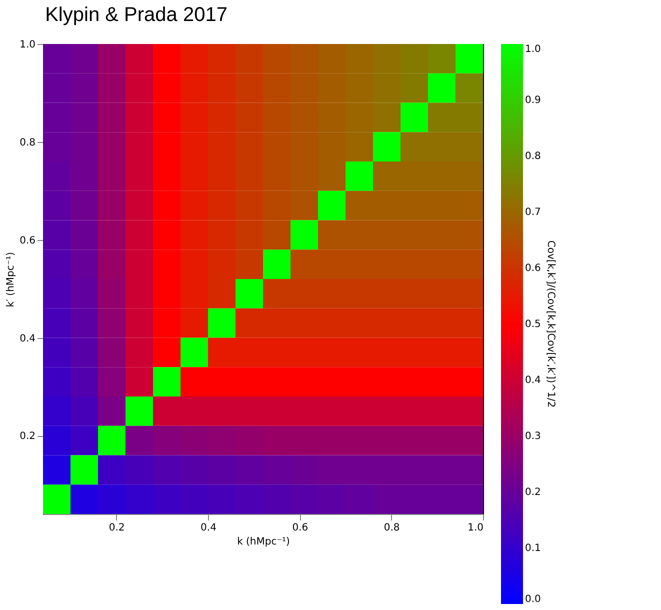  I want to click on color-bar-title: Cov[k,k′]/(Cov[k,k]Cov[k′,k′])^1/2, so click(550, 324).